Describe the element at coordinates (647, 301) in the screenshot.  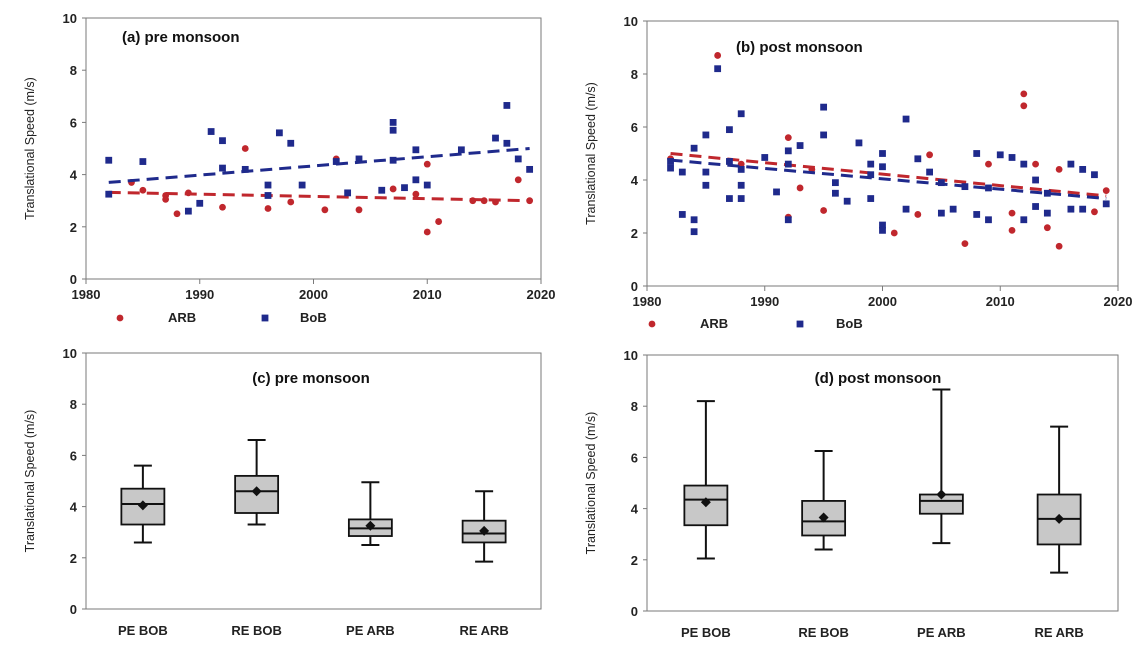
I see `x-tick-label: 1980` at that location.